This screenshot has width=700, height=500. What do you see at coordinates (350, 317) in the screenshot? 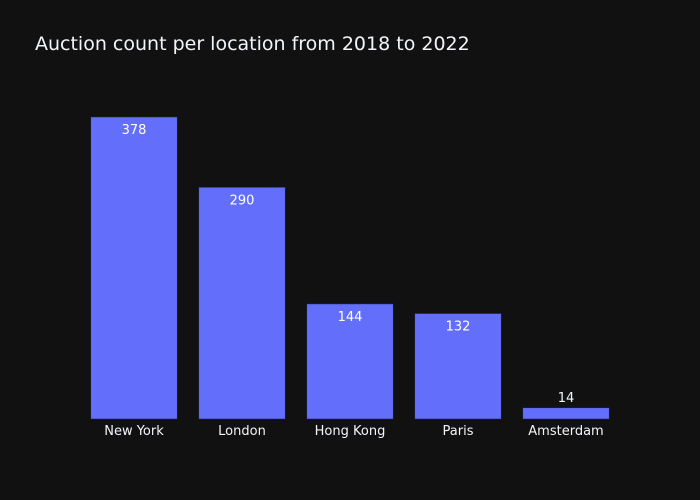
I see `value-label-hong-kong: 144` at bounding box center [350, 317].